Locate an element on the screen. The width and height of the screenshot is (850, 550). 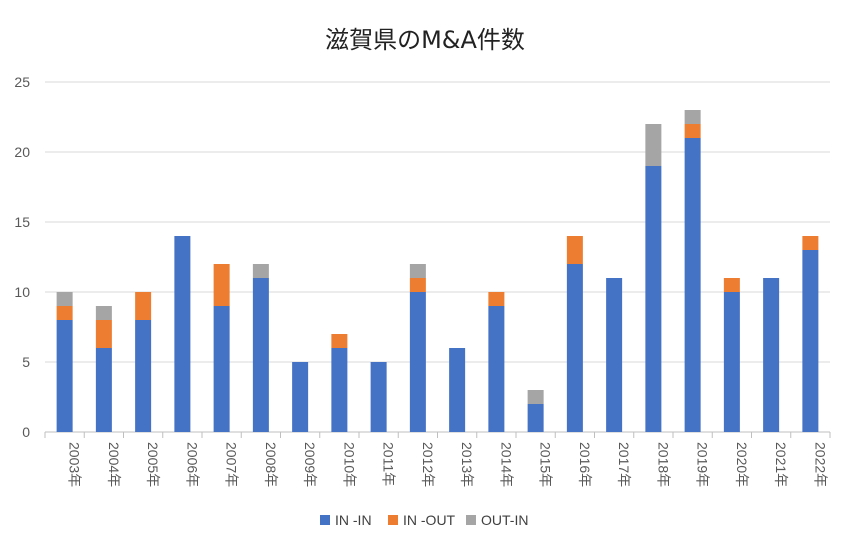
x-tick-label: 2004年 is located at coordinates (114, 464).